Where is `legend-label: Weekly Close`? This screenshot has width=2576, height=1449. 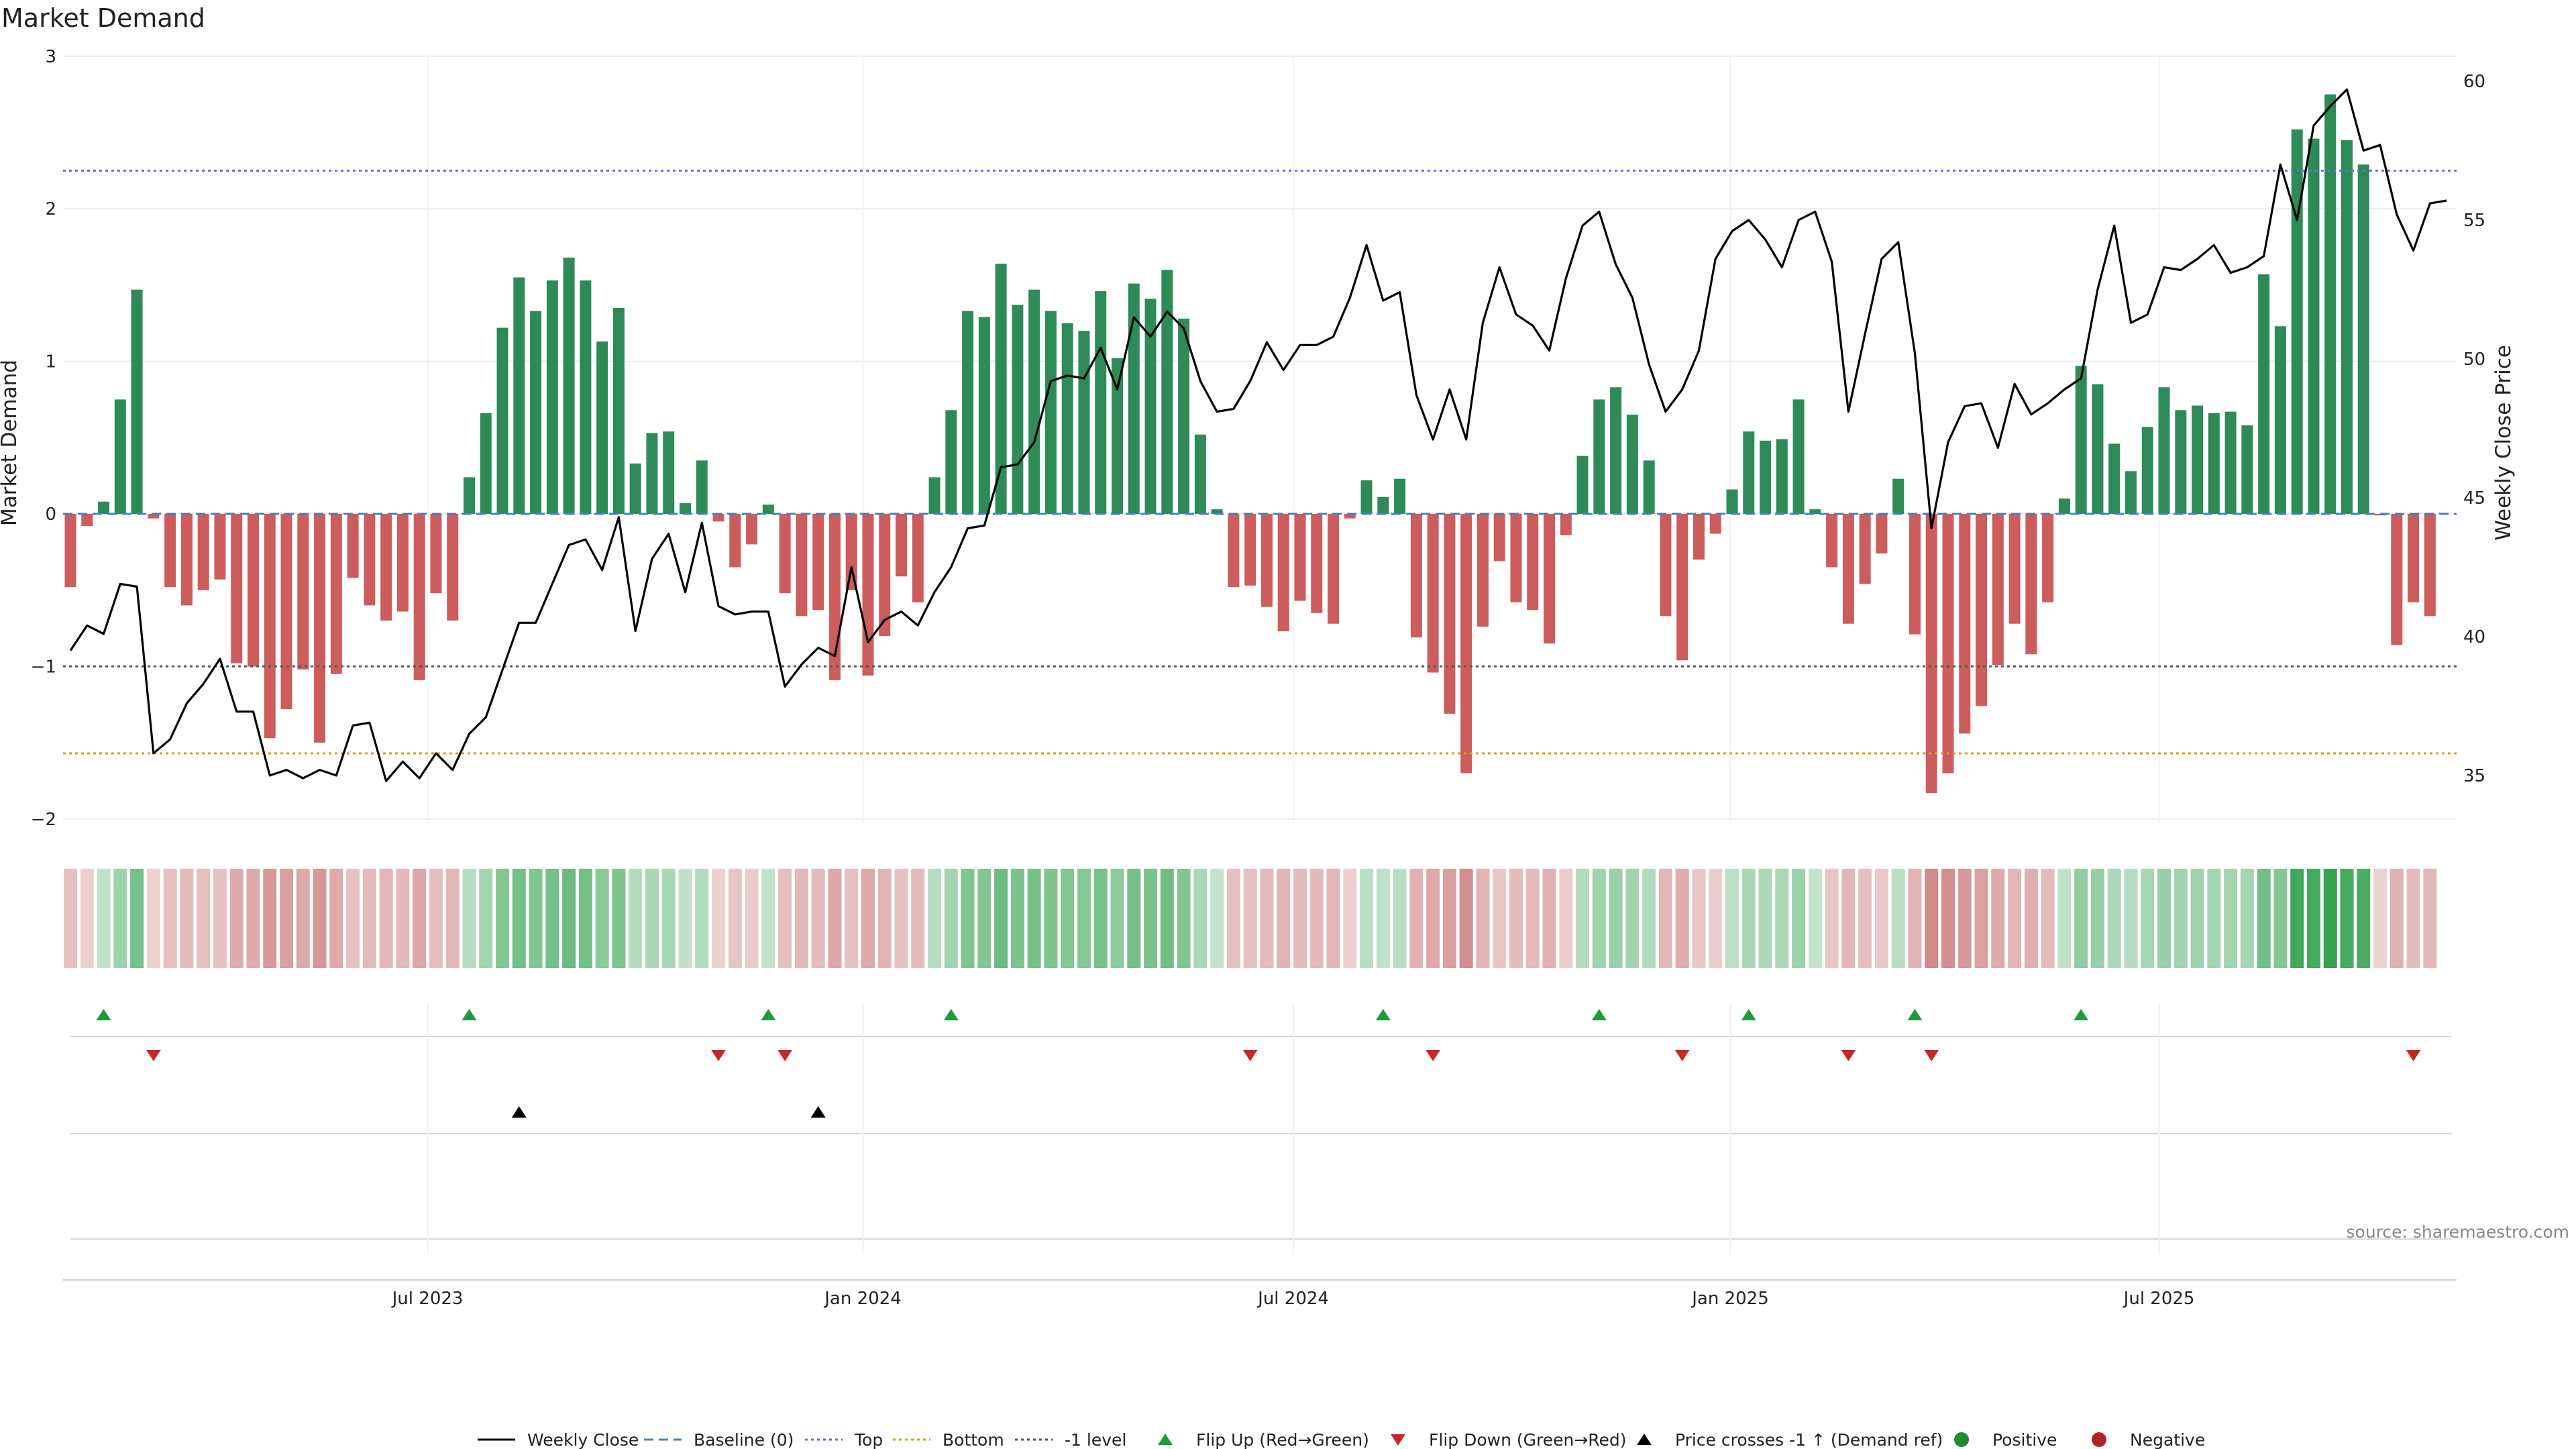 legend-label: Weekly Close is located at coordinates (583, 1439).